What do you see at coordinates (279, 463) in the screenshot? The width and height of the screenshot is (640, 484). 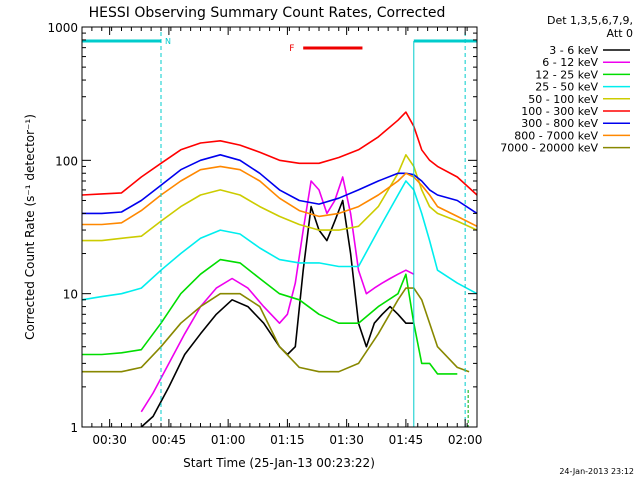 I see `x-axis-label: Start Time (25-Jan-13 00:23:22)` at bounding box center [279, 463].